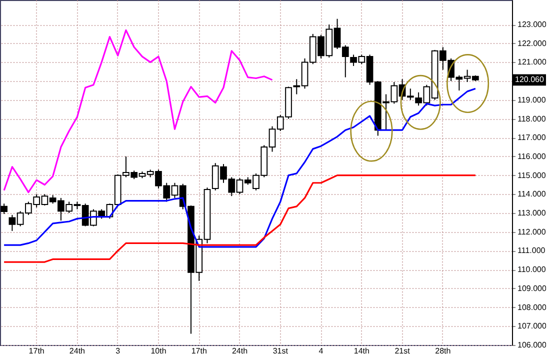  What do you see at coordinates (158, 351) in the screenshot?
I see `x-tick-label: 10th` at bounding box center [158, 351].